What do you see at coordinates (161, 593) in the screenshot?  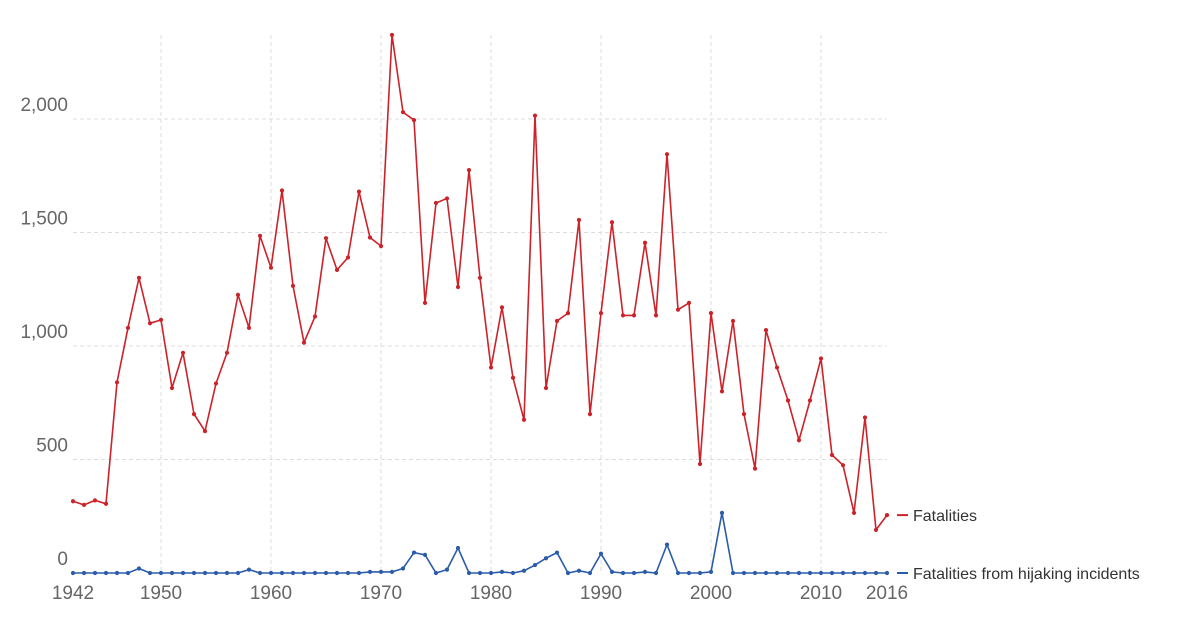 I see `x-tick-label: 1950` at bounding box center [161, 593].